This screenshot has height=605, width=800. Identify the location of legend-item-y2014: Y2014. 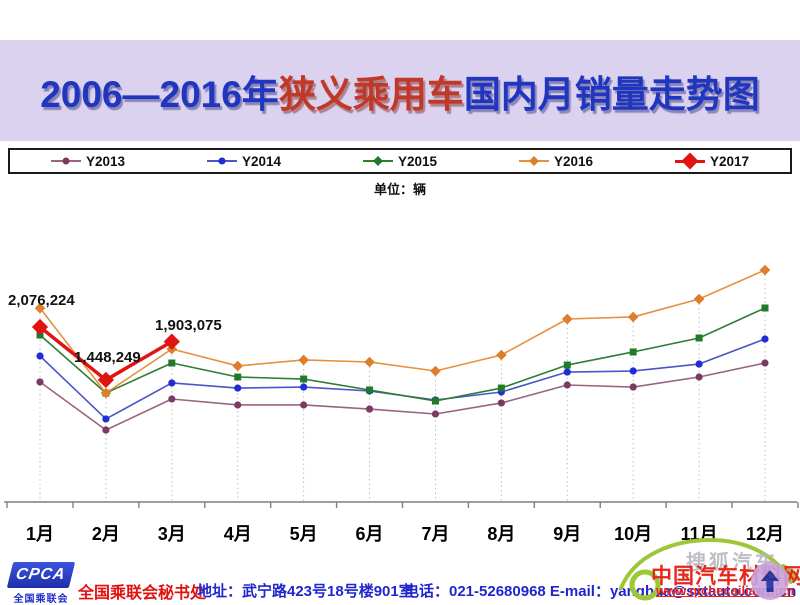
(244, 161).